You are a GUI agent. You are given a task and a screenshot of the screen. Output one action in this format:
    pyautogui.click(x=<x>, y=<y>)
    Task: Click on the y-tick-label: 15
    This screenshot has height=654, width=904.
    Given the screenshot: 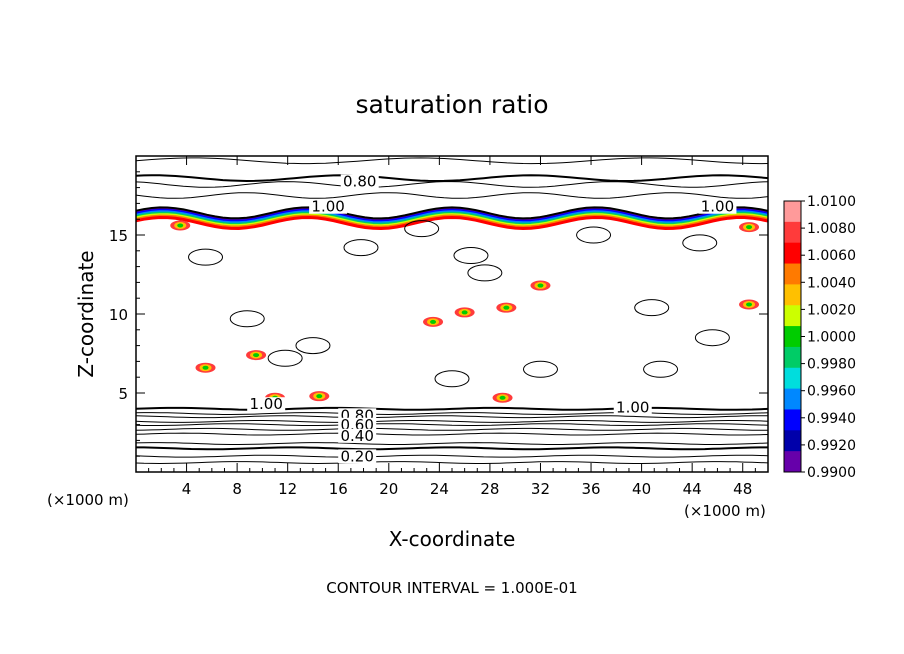 What is the action you would take?
    pyautogui.click(x=118, y=236)
    